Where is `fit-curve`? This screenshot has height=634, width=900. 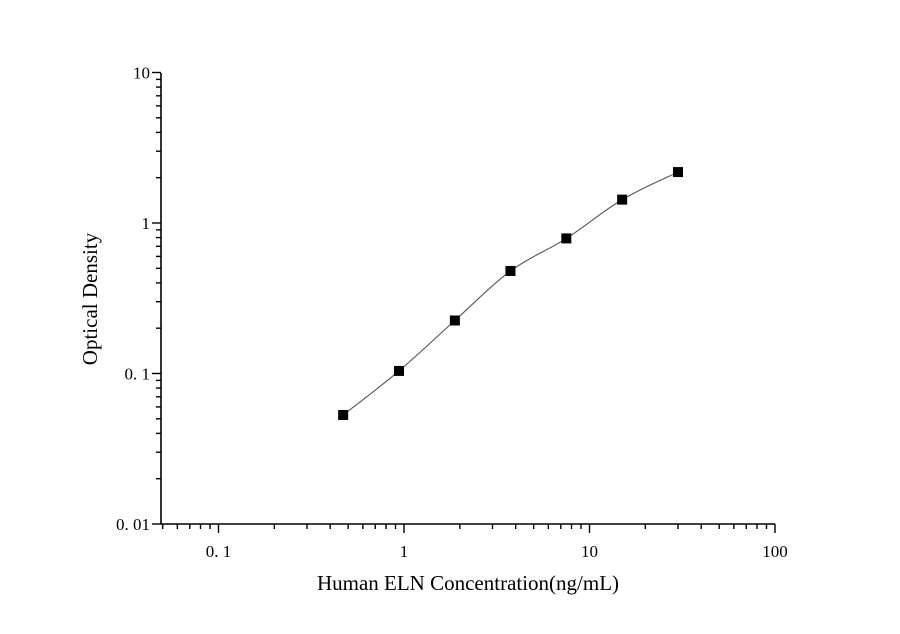 fit-curve is located at coordinates (510, 293).